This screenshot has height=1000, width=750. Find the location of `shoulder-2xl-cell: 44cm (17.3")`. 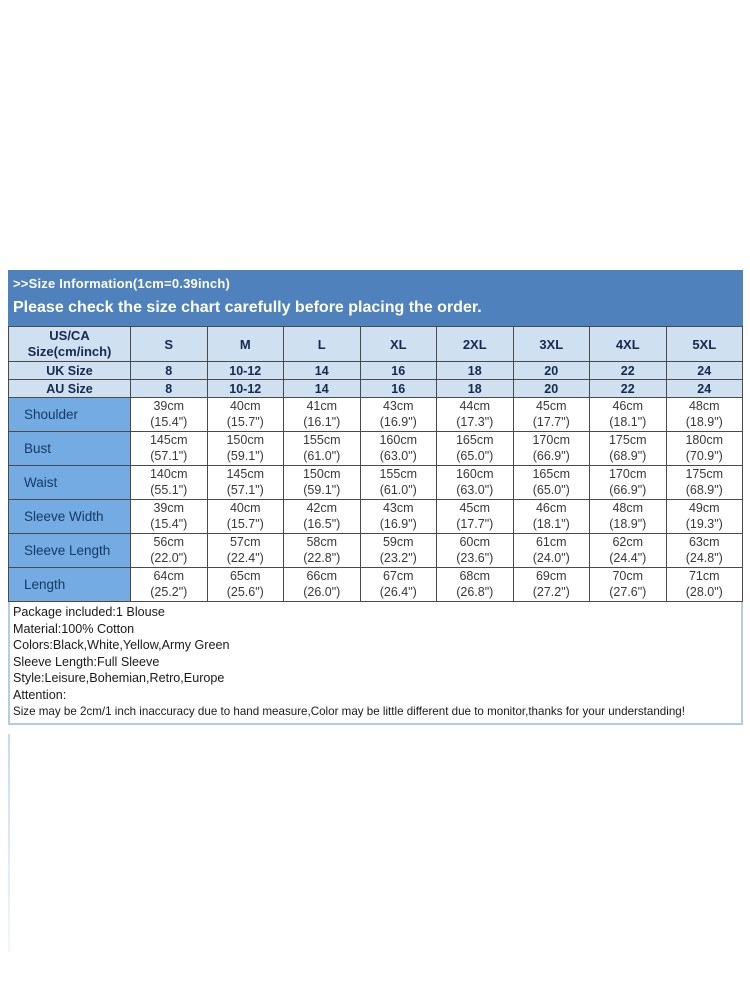

shoulder-2xl-cell: 44cm (17.3") is located at coordinates (475, 414).